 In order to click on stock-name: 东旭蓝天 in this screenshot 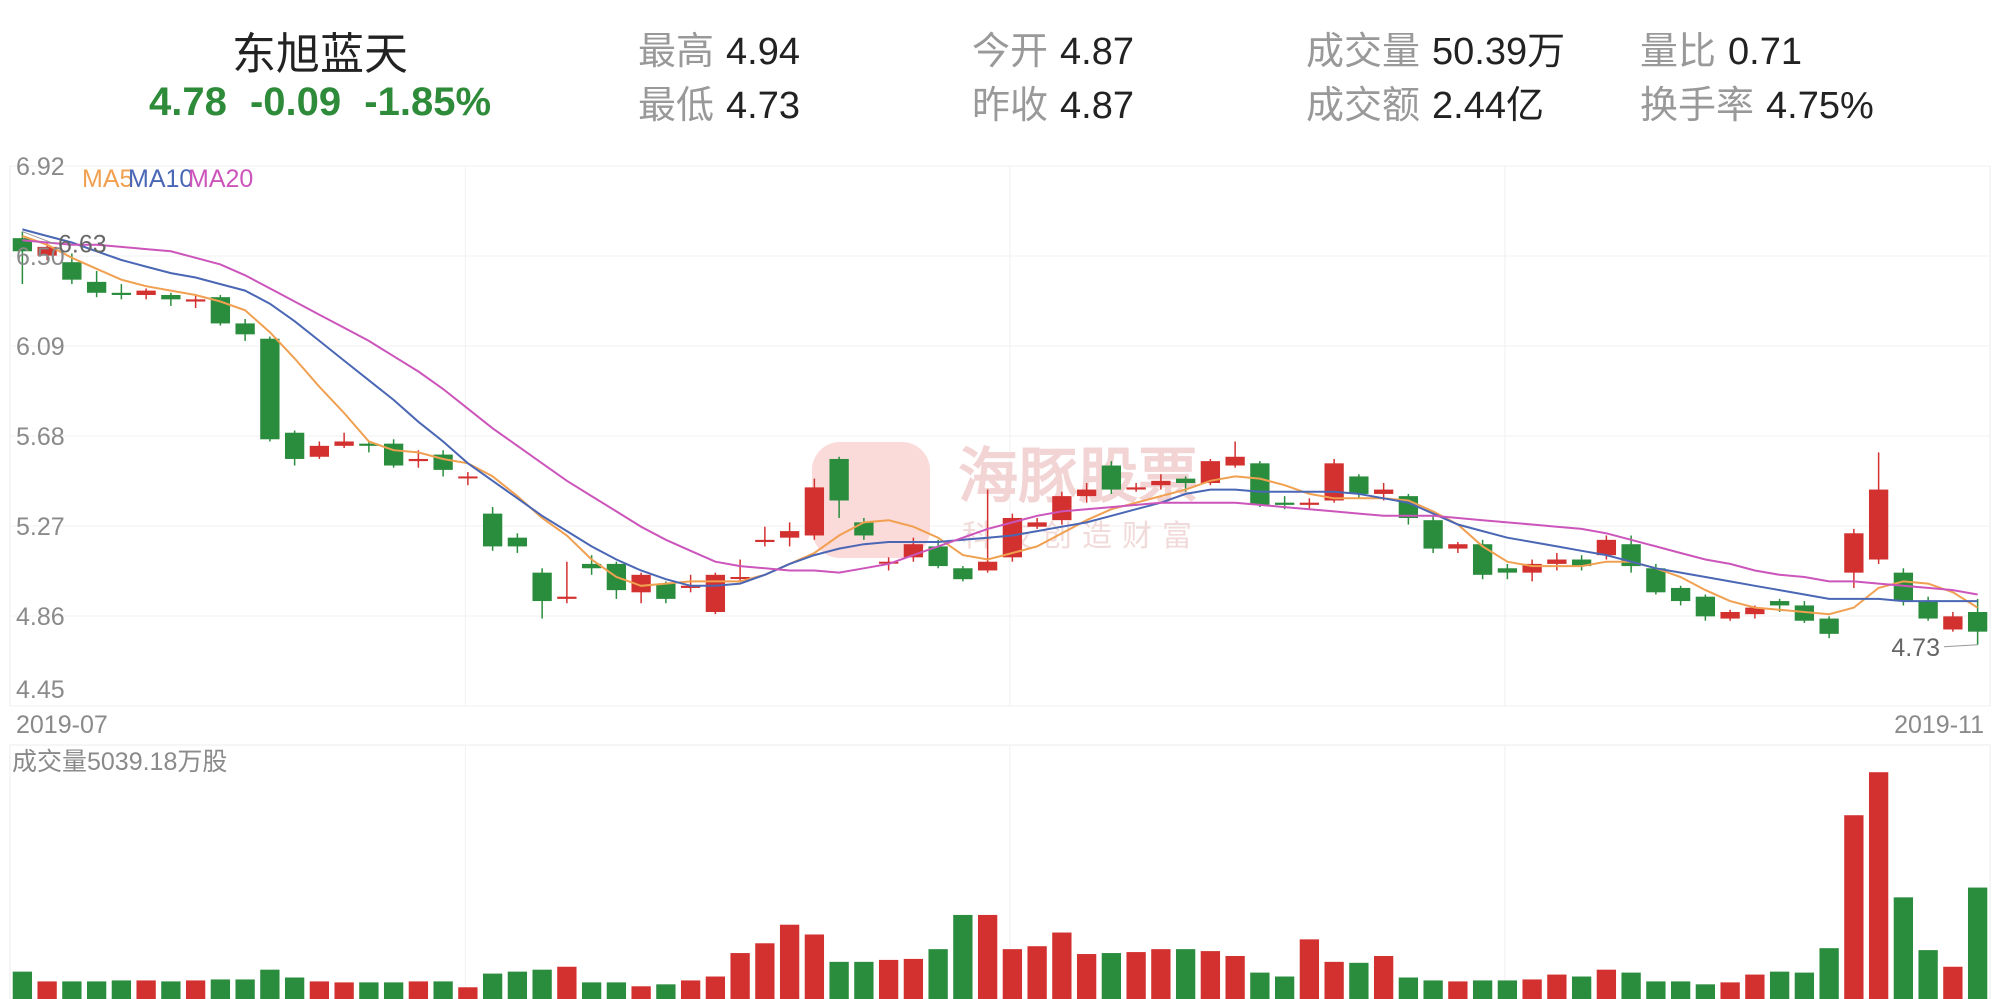, I will do `click(320, 54)`.